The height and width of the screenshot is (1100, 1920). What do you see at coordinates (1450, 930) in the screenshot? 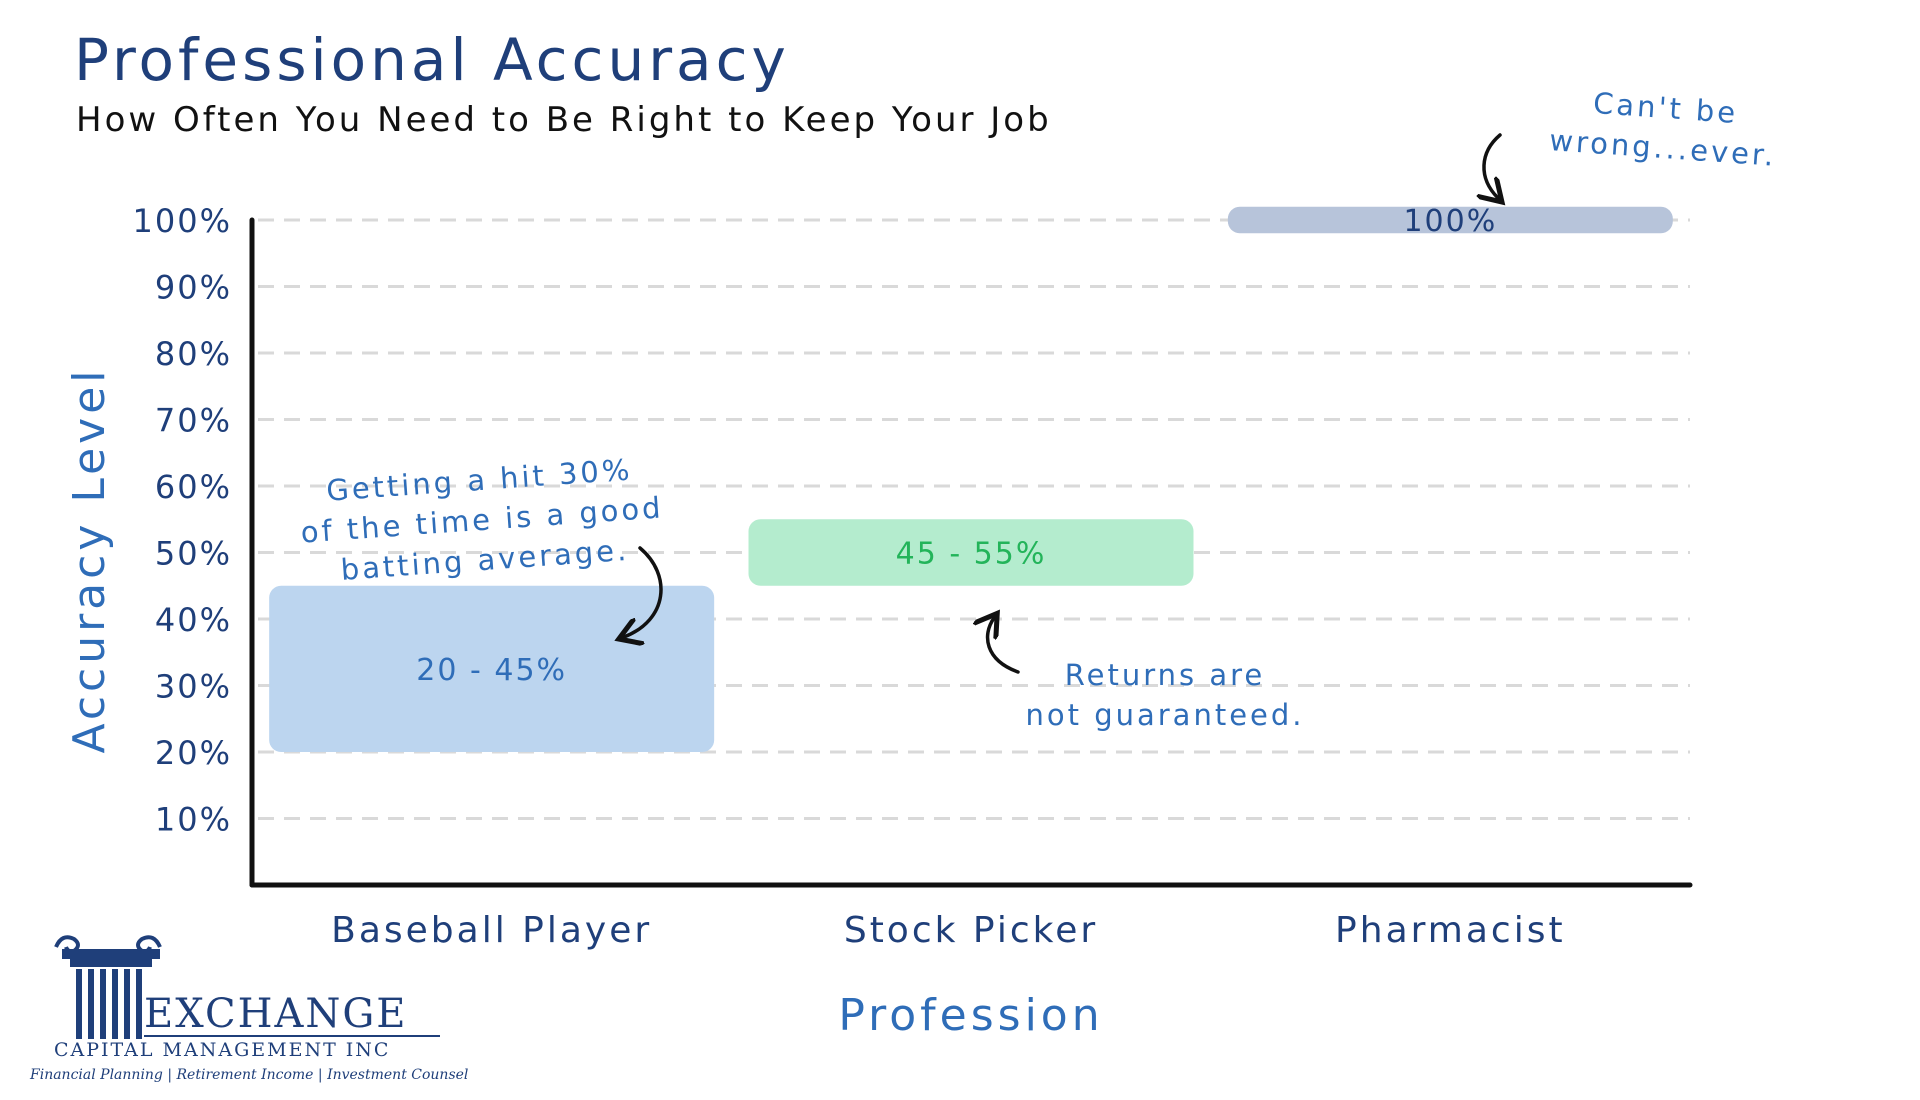
I see `x-tick-label: Pharmacist` at bounding box center [1450, 930].